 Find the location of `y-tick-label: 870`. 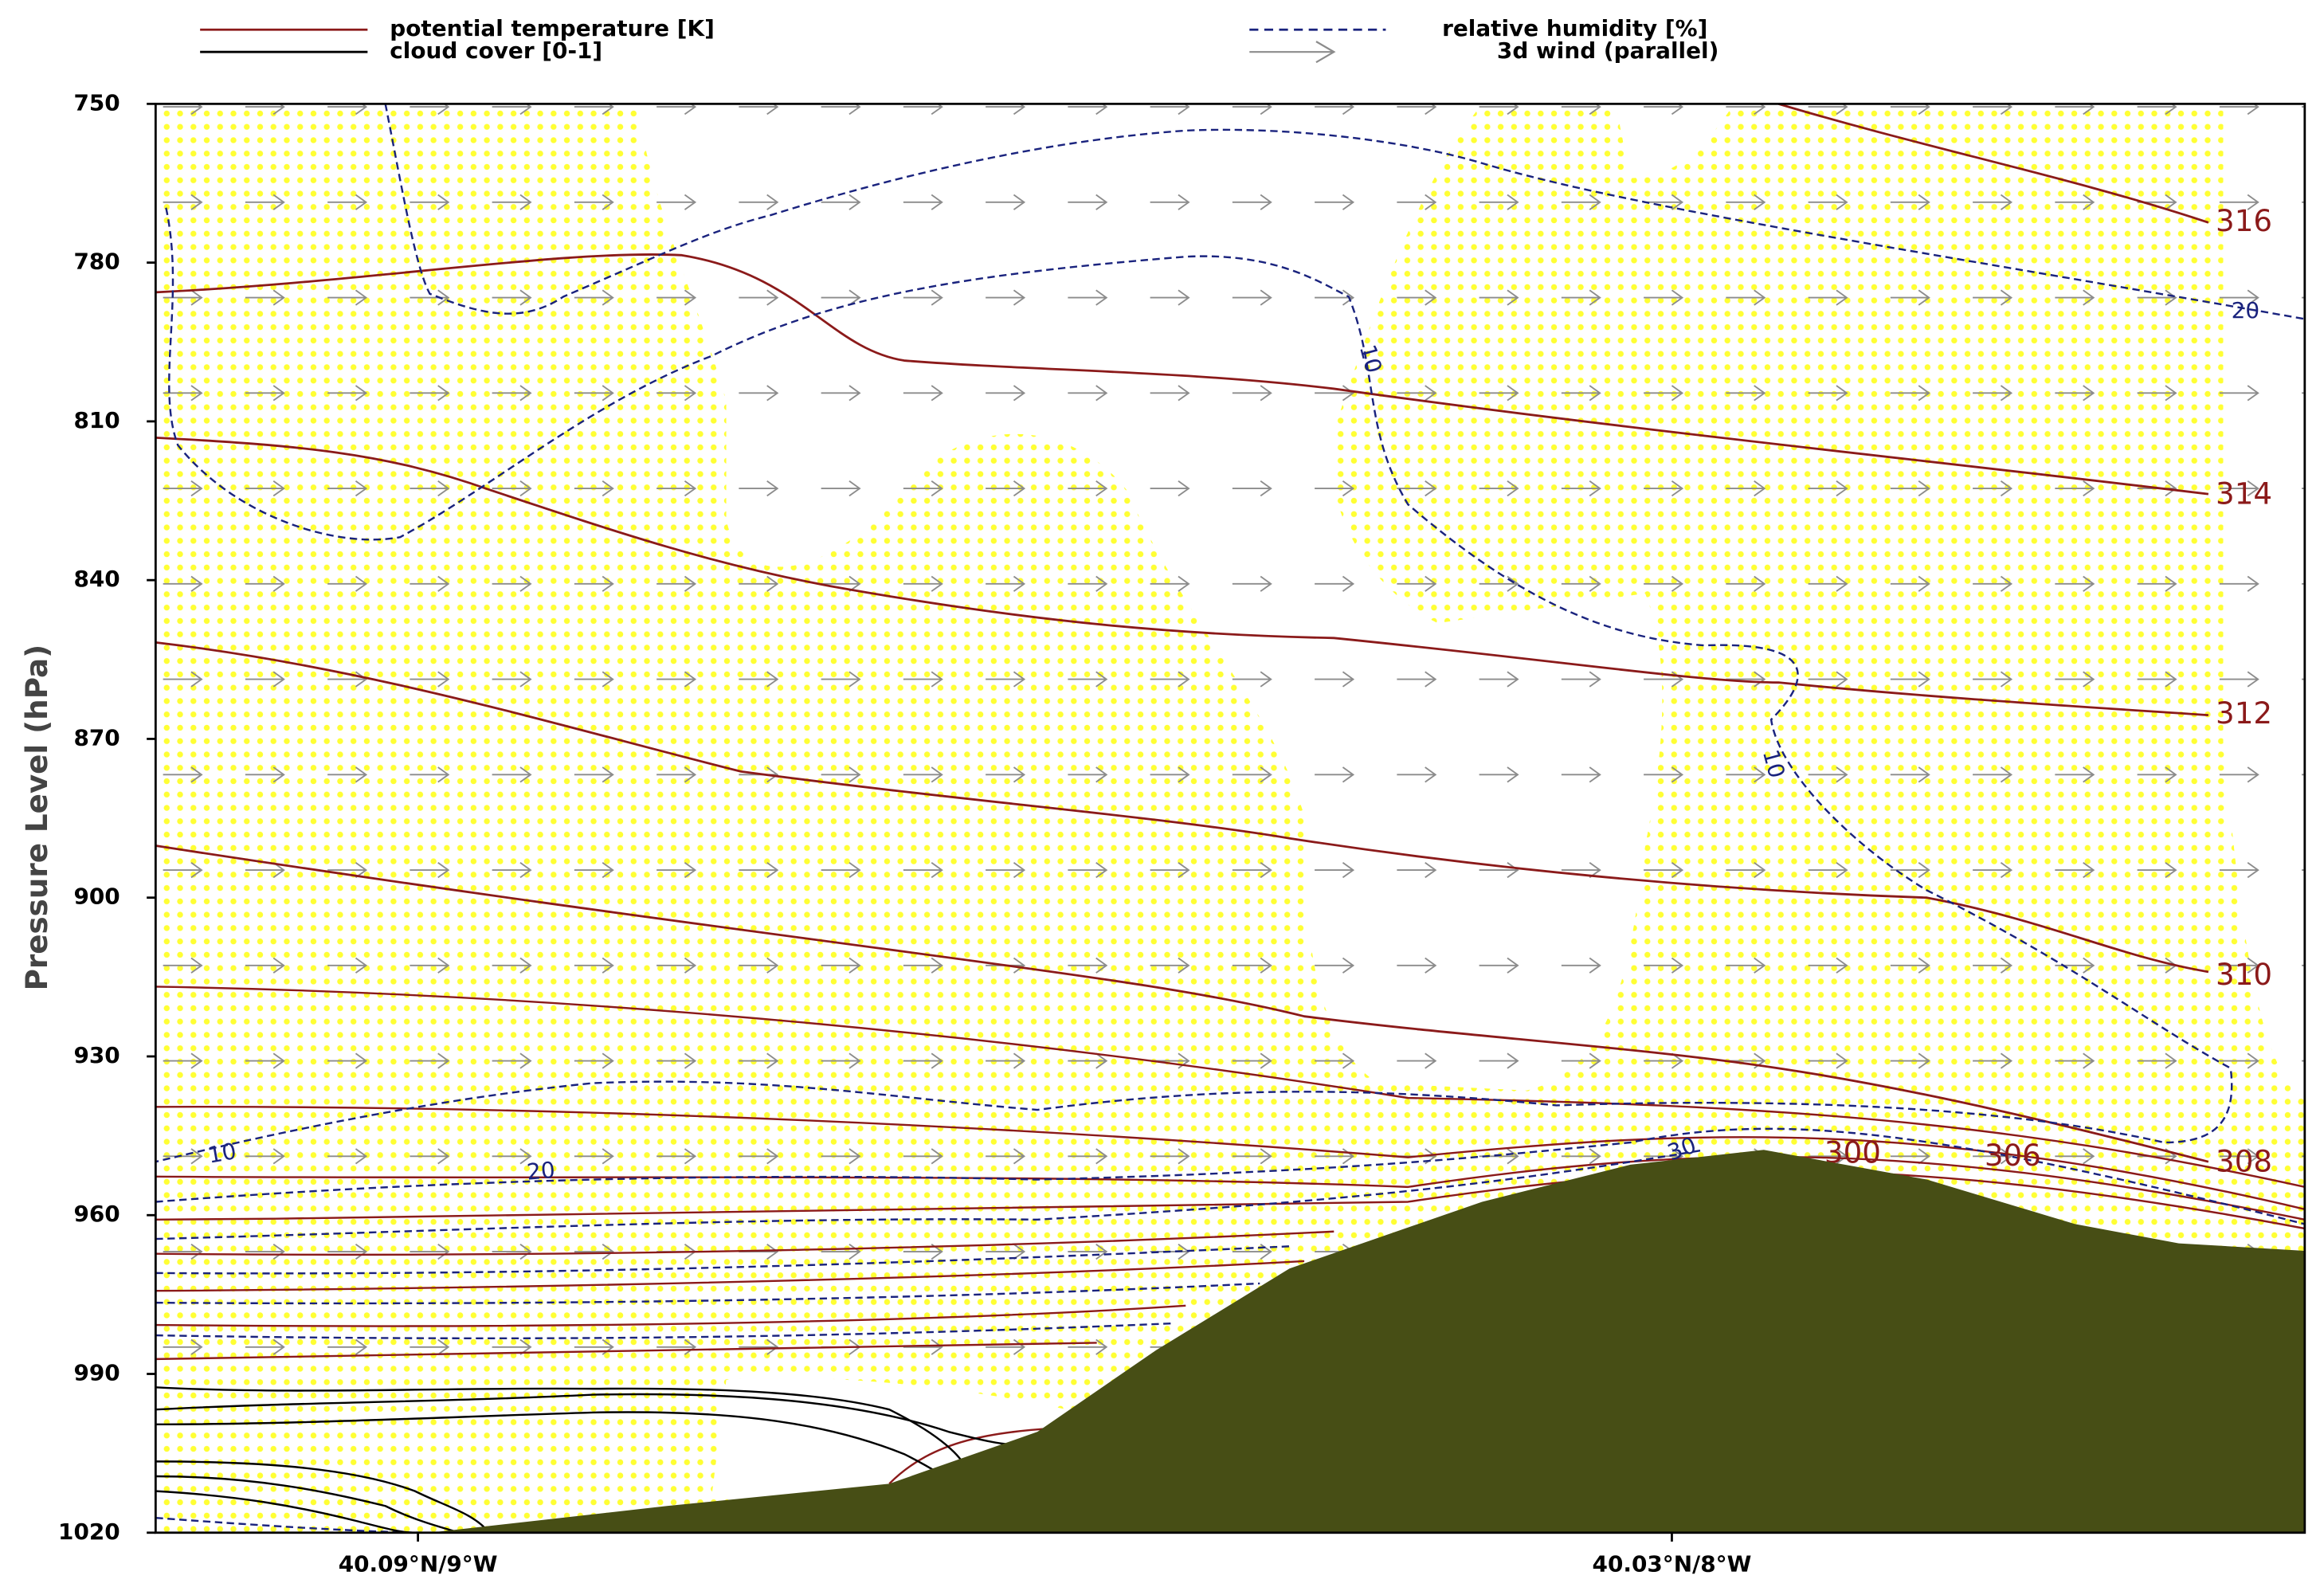

y-tick-label: 870 is located at coordinates (96, 737).